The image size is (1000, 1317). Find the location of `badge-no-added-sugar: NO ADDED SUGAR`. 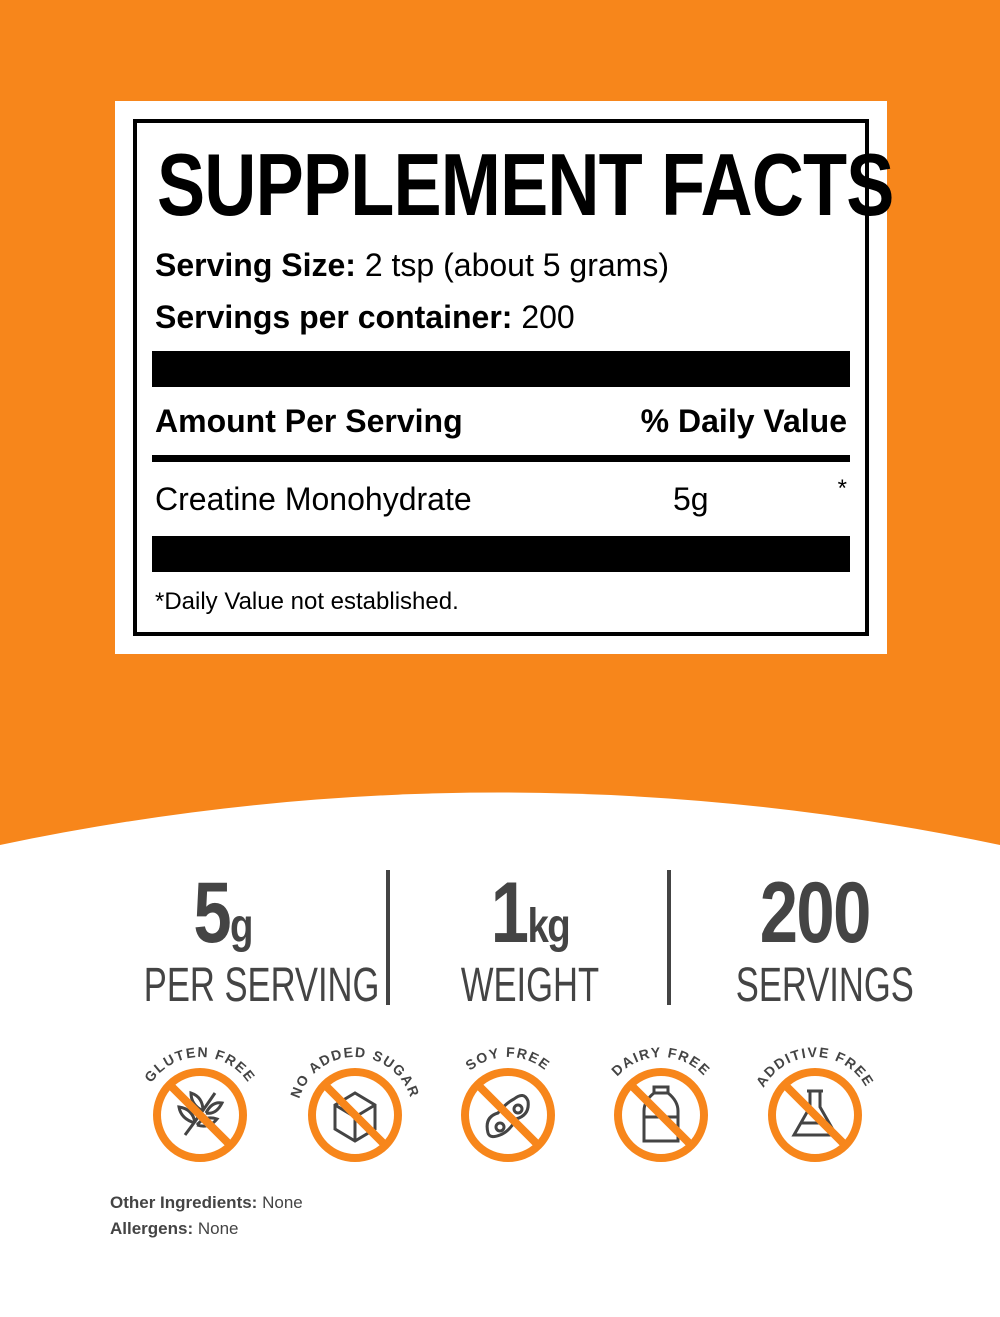

badge-no-added-sugar: NO ADDED SUGAR is located at coordinates (354, 1103).